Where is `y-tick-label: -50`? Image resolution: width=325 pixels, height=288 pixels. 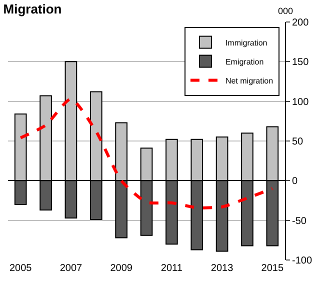
y-tick-label: -50 is located at coordinates (299, 221).